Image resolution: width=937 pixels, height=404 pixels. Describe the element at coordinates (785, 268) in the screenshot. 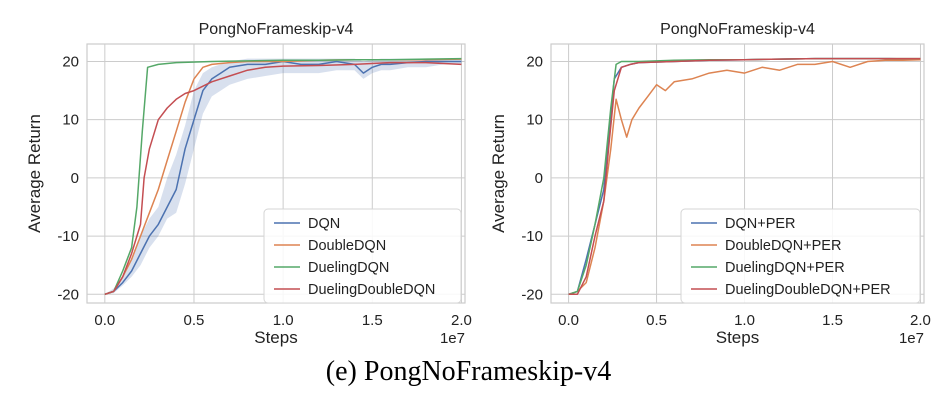

I see `legend-label: DuelingDQN+PER` at that location.